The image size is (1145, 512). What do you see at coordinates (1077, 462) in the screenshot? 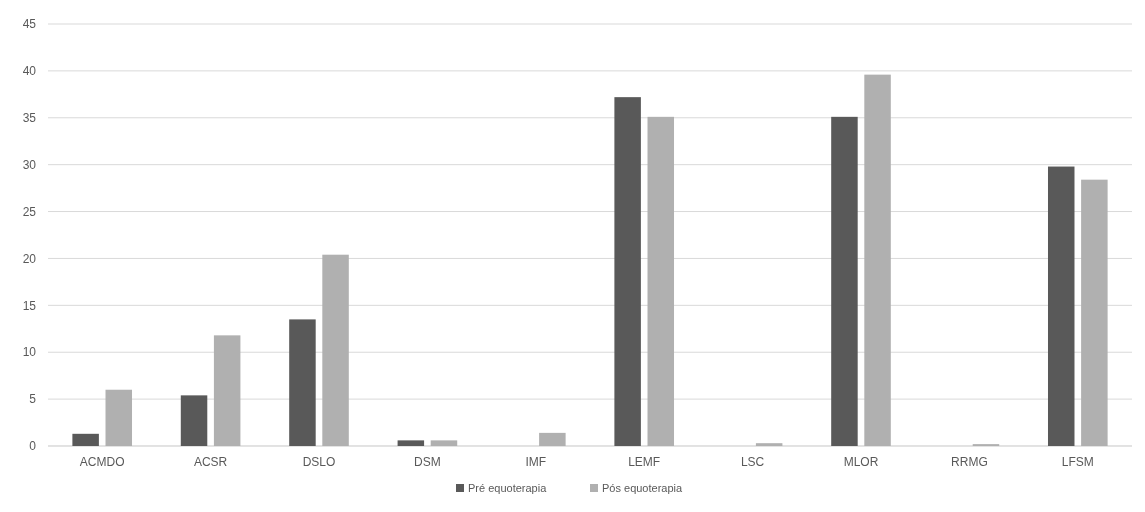
I see `x-tick-label: LFSM` at bounding box center [1077, 462].